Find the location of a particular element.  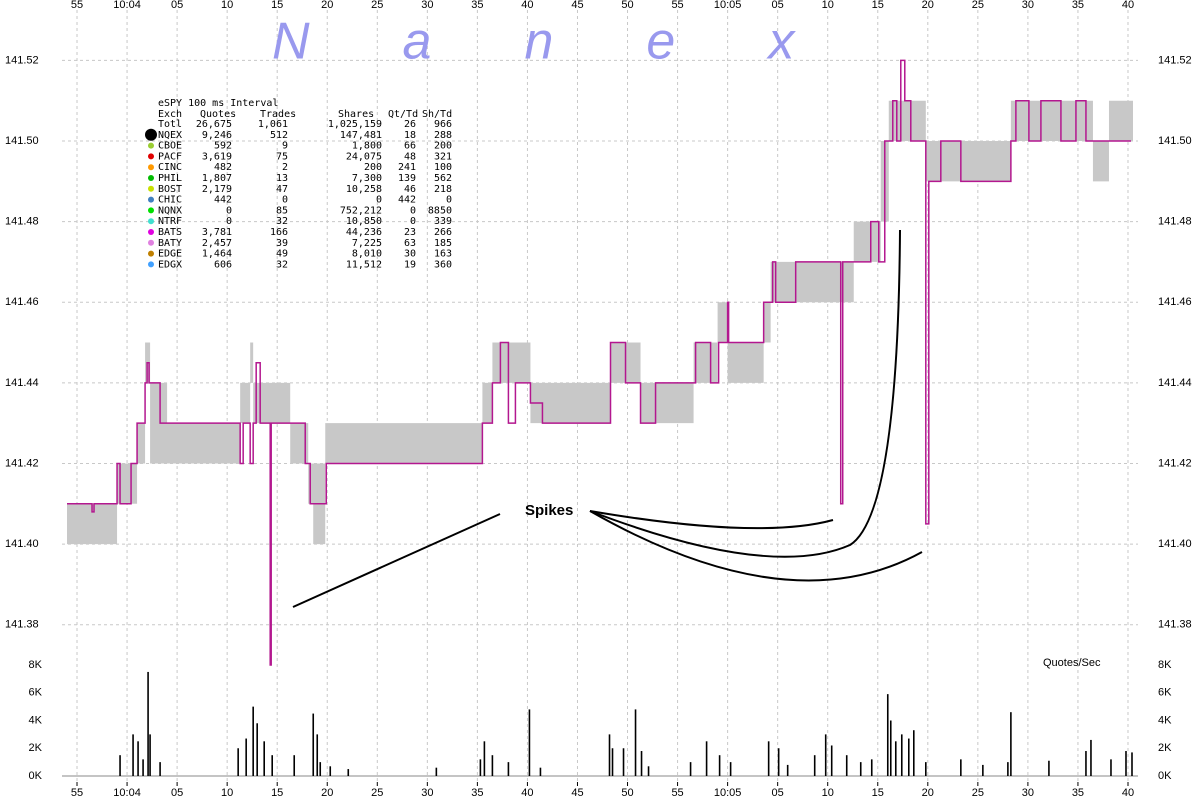

table-cell: 23 is located at coordinates (410, 232).